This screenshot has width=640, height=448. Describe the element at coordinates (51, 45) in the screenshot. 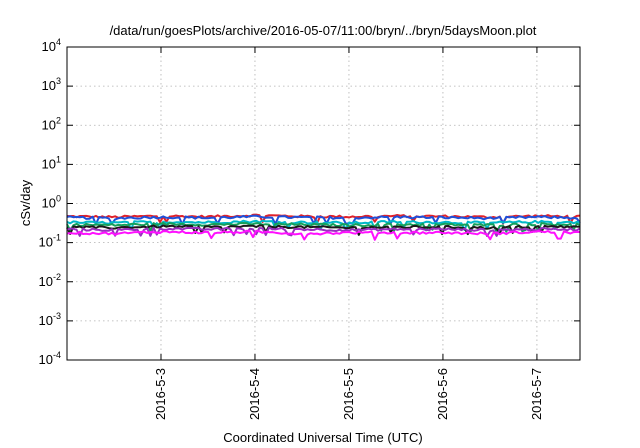

I see `y-tick-label: 10⁴` at that location.